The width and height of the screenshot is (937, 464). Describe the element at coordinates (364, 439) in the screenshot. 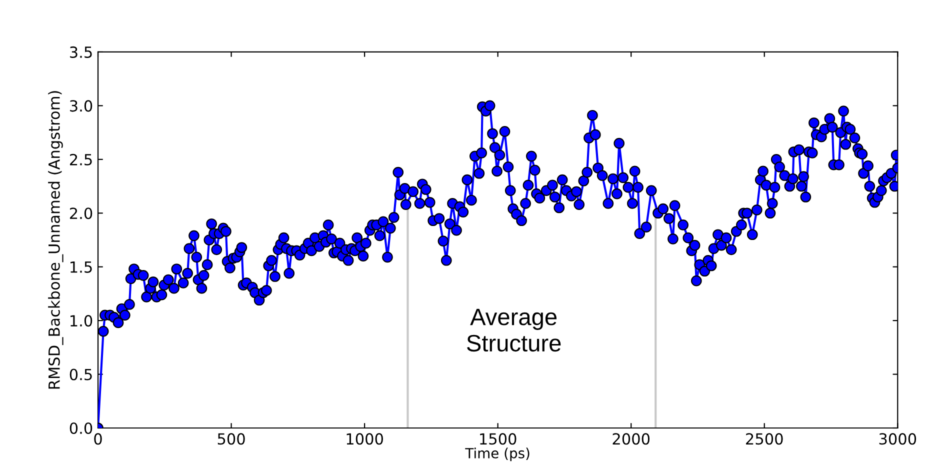

I see `x-tick-label: 1000` at that location.